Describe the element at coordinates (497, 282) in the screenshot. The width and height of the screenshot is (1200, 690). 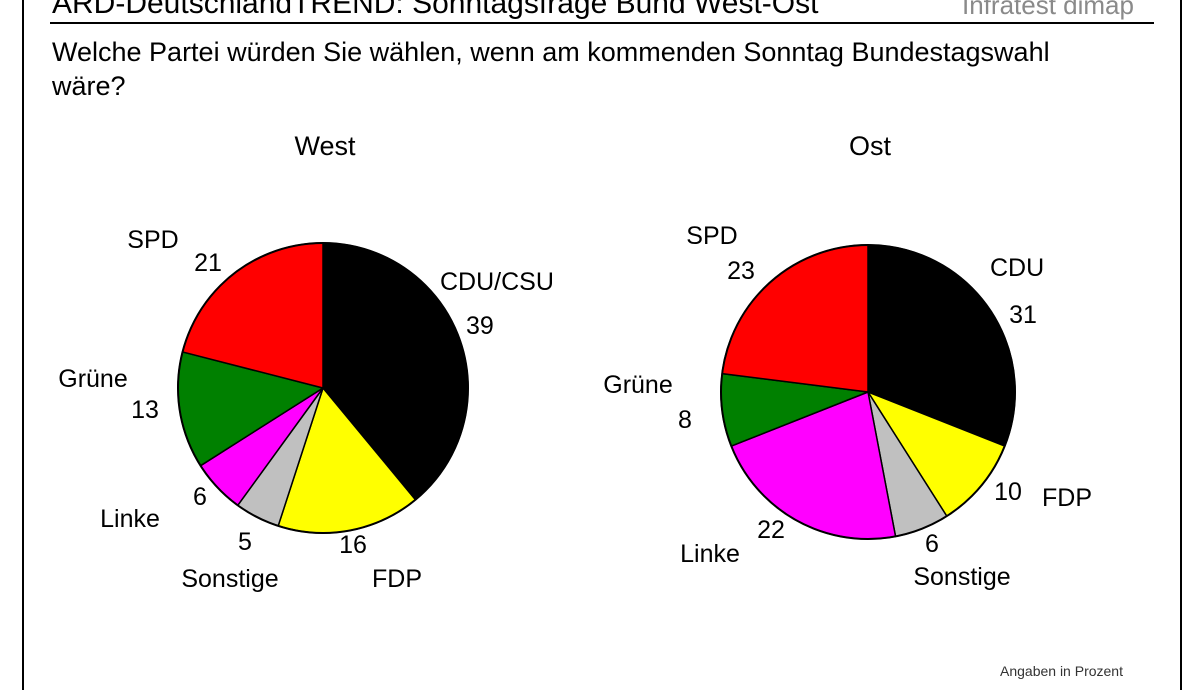
I see `category-label: CDU/CSU` at that location.